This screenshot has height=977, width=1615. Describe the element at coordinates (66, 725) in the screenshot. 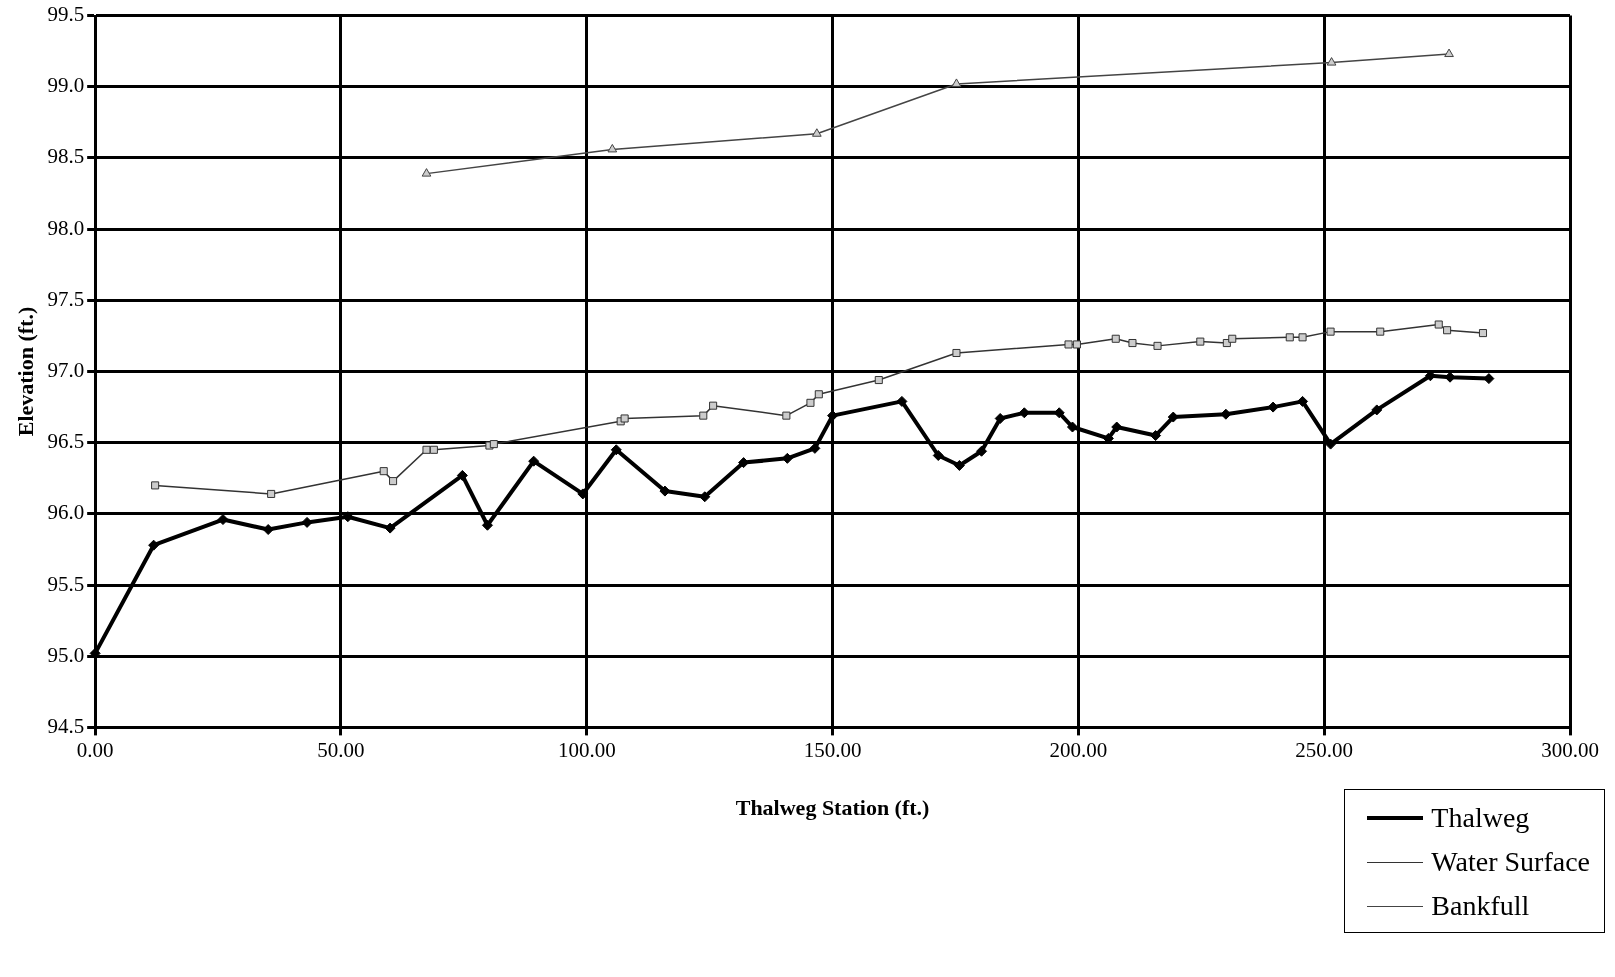

I see `y-tick-label: 94.5` at that location.